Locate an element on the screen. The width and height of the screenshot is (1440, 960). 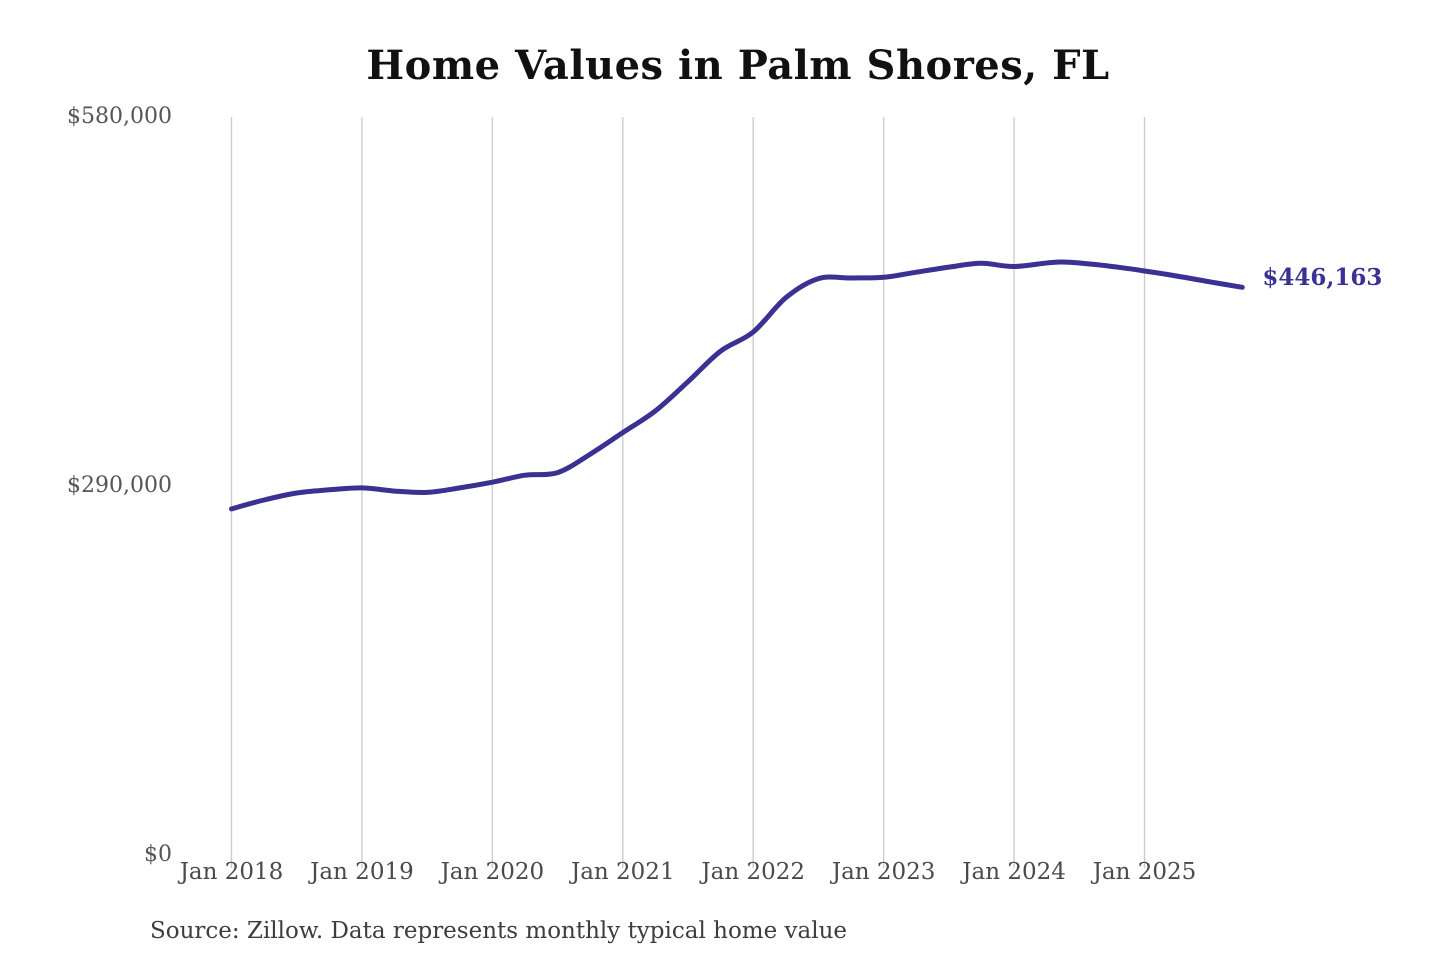
latest-value-label: $446,163 is located at coordinates (1322, 278).